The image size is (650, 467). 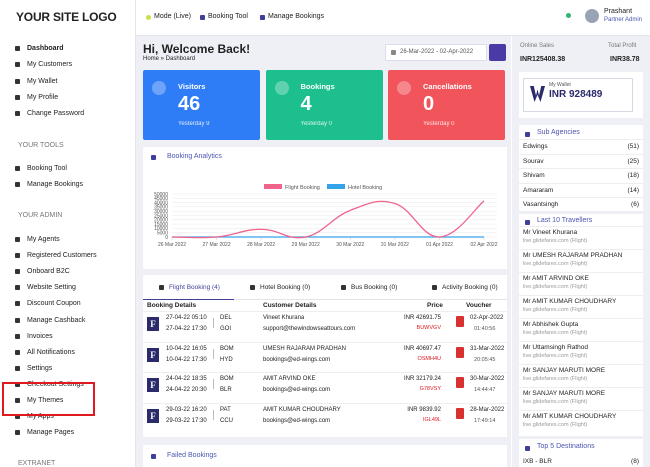 What do you see at coordinates (556, 347) in the screenshot?
I see `traveller-name: Mr Uttamsingh Rathod` at bounding box center [556, 347].